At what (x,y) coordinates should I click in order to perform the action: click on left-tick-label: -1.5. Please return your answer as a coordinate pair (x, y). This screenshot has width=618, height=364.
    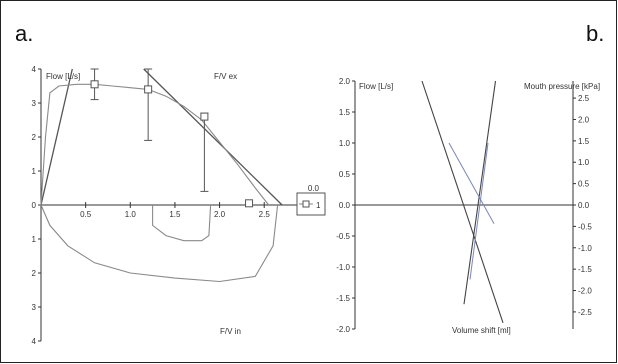
    Looking at the image, I should click on (343, 298).